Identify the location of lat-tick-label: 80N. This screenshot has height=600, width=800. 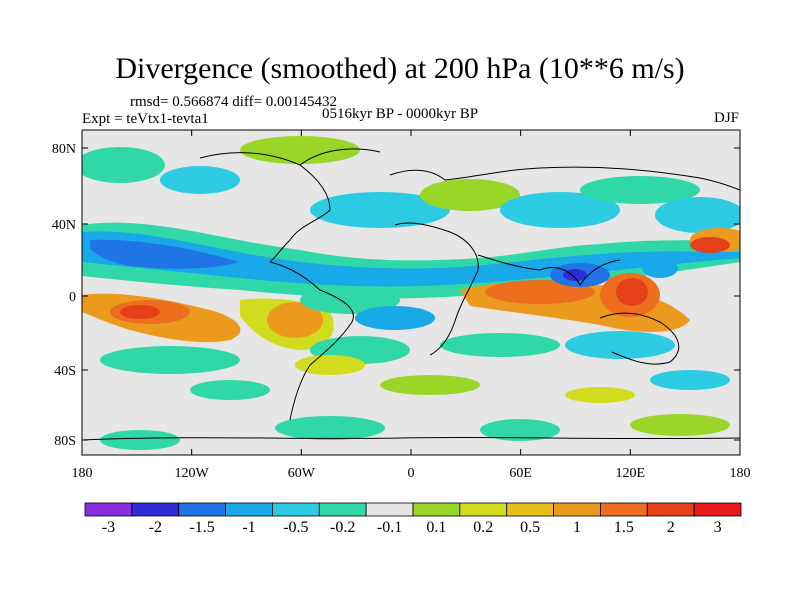
(64, 149).